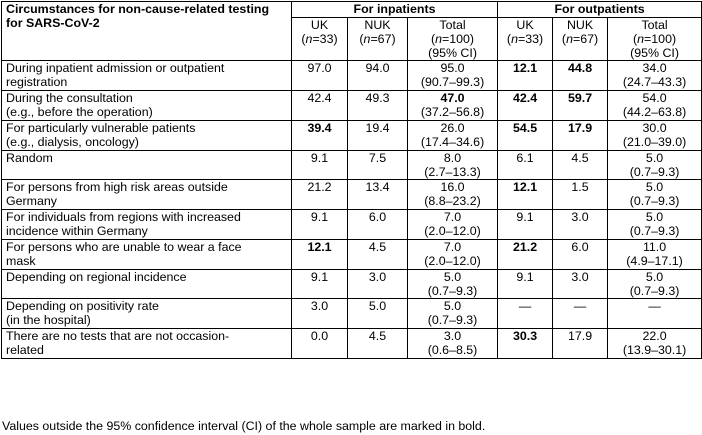  I want to click on value-cell: 17.9, so click(580, 135).